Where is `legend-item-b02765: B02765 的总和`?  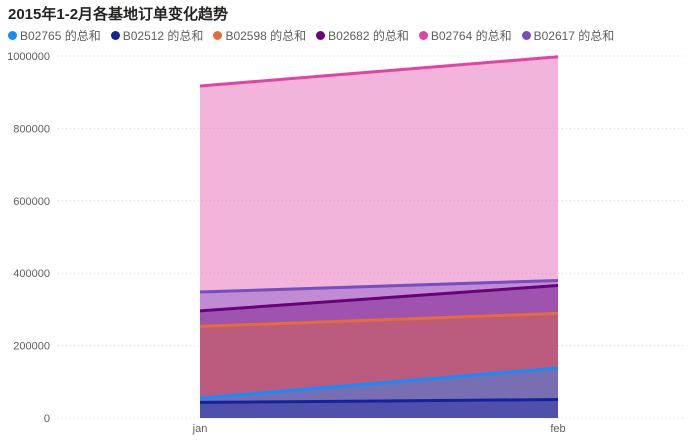 legend-item-b02765: B02765 的总和 is located at coordinates (54, 35).